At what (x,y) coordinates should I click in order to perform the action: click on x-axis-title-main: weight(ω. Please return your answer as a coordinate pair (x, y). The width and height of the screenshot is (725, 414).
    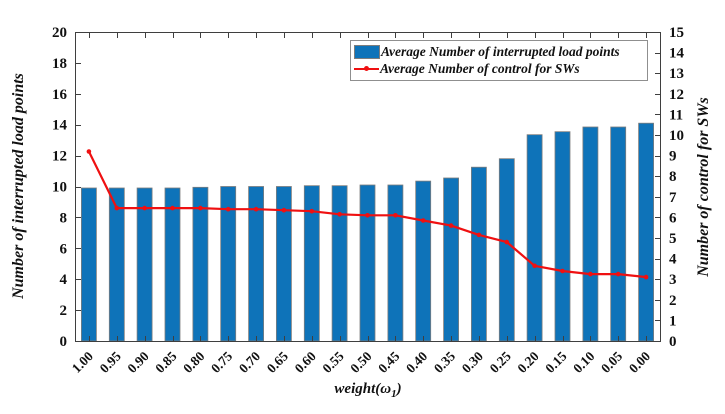
    Looking at the image, I should click on (363, 389).